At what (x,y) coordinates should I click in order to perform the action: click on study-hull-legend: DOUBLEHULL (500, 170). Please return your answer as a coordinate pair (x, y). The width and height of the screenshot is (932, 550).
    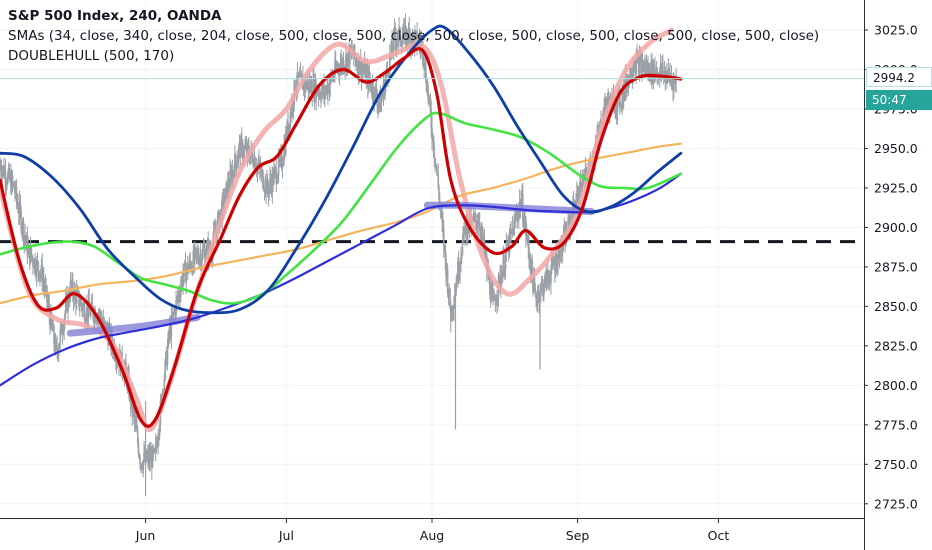
    Looking at the image, I should click on (91, 56).